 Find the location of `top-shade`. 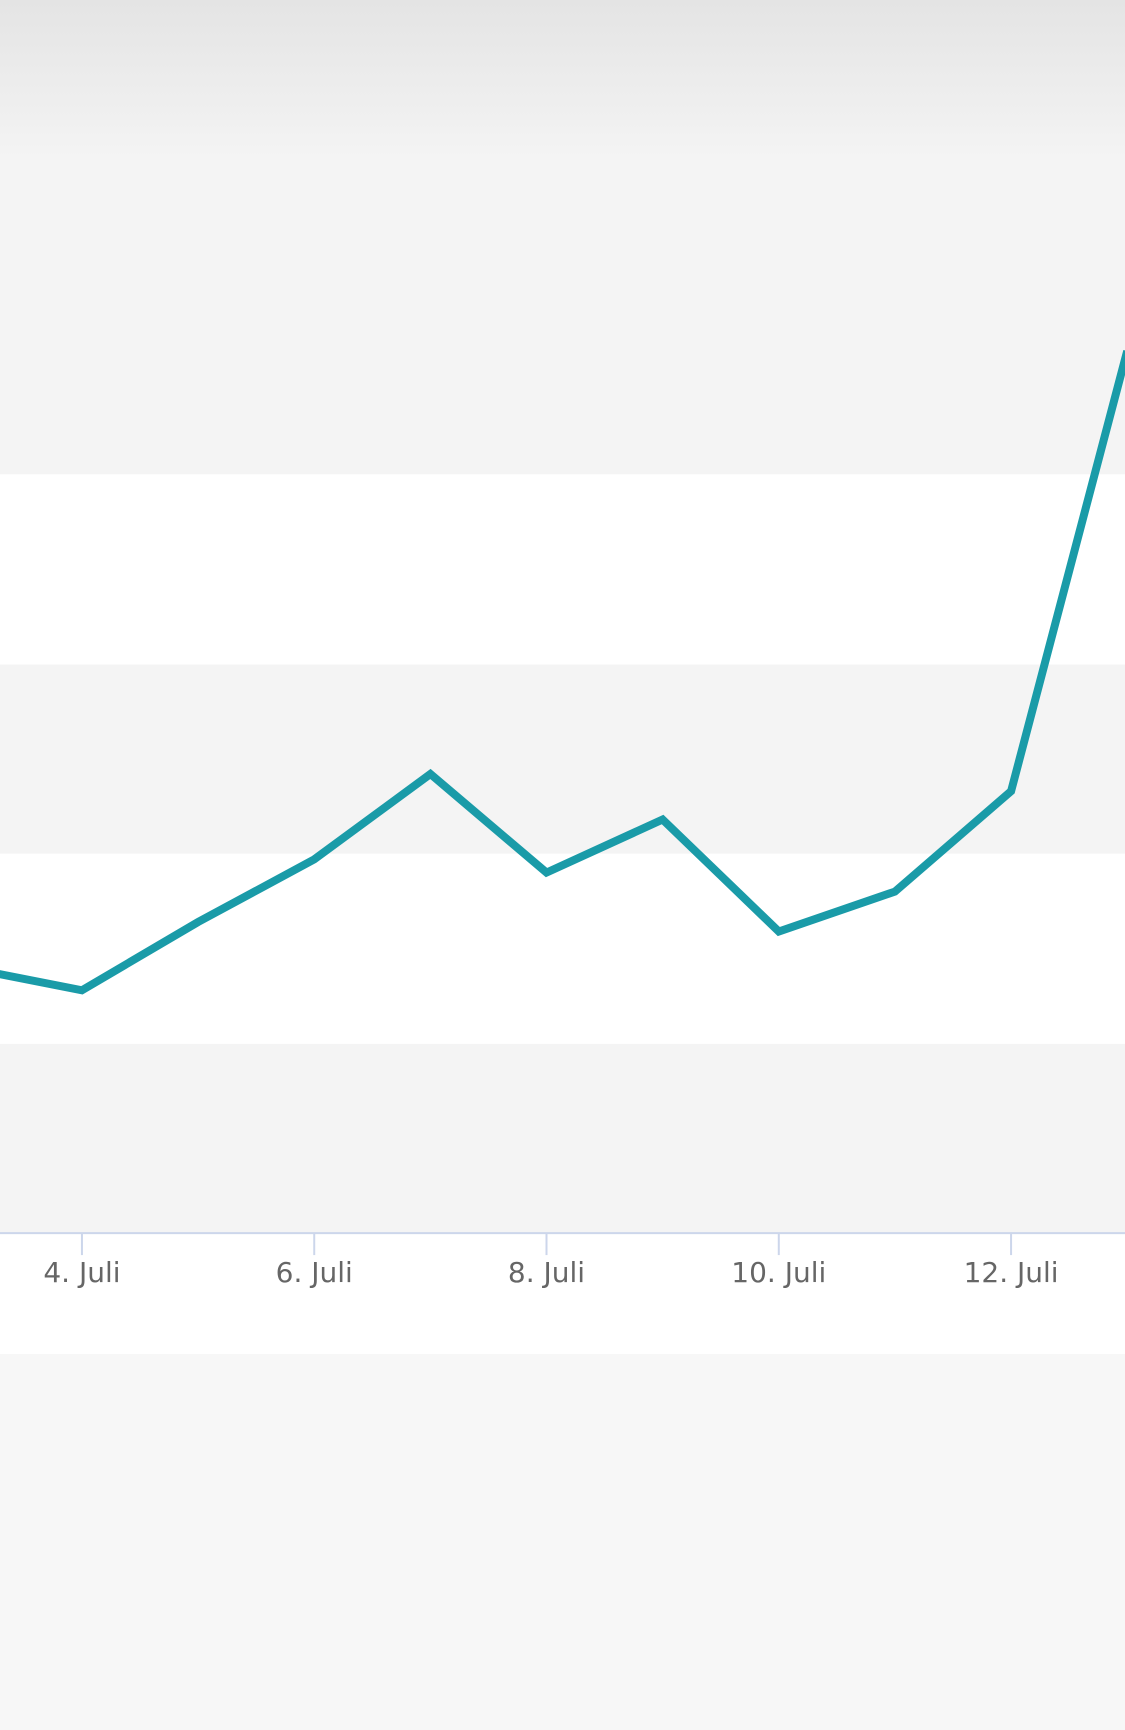

top-shade is located at coordinates (562, 80).